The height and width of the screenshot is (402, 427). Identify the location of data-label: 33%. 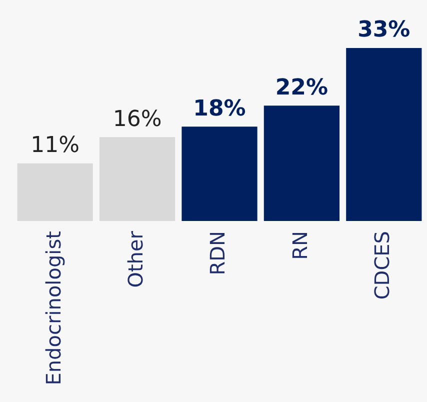
(384, 30).